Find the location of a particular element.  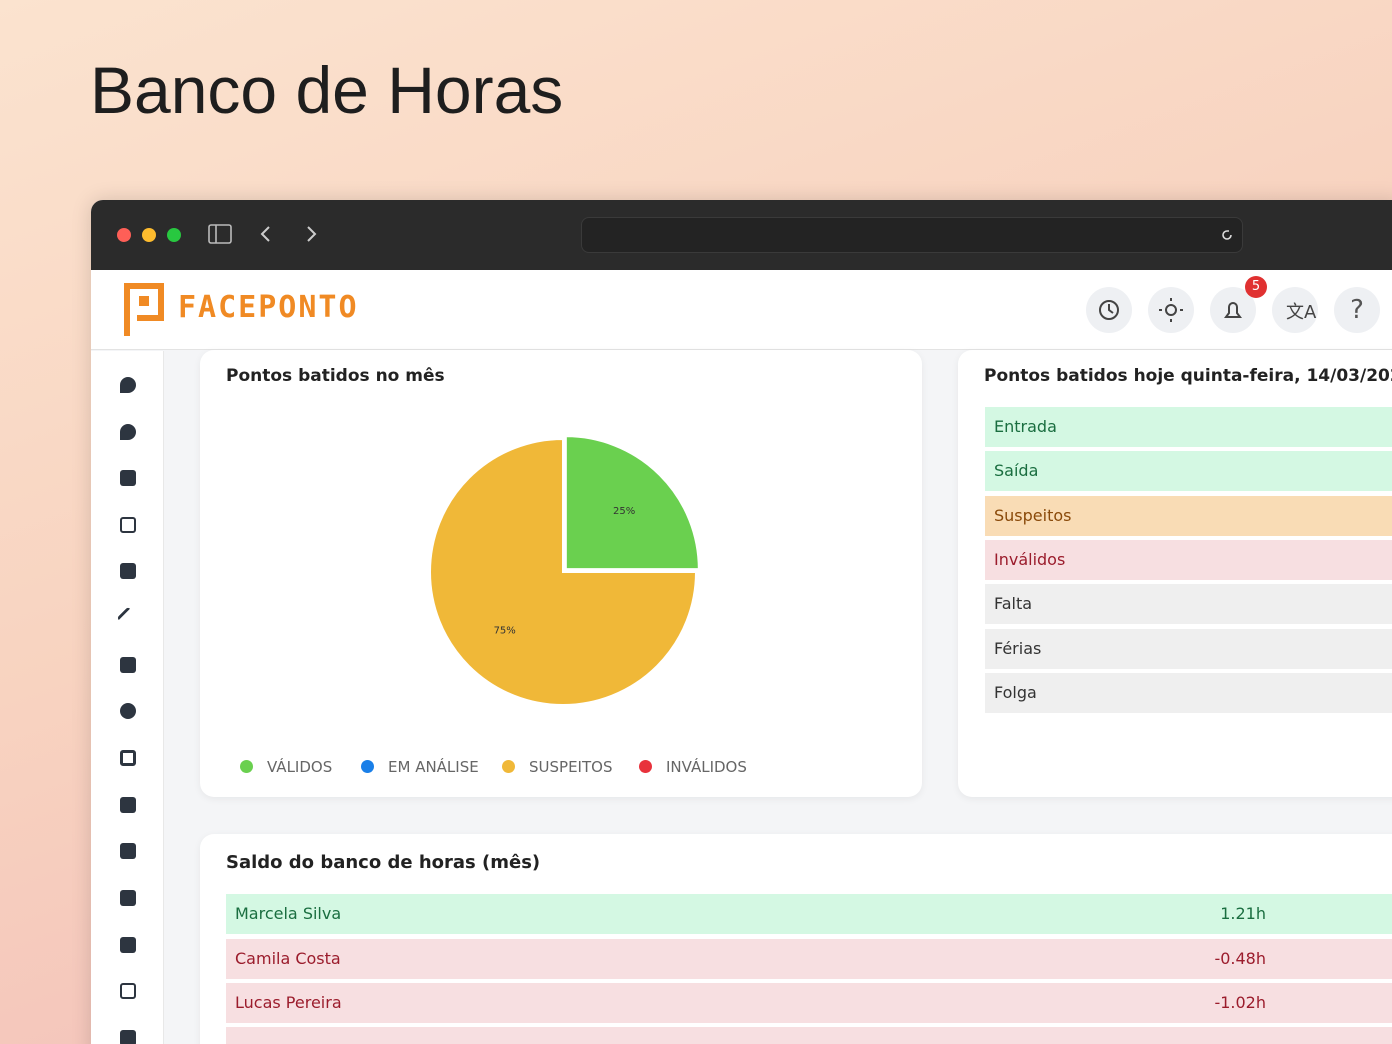

status-row: Férias is located at coordinates (1188, 648).